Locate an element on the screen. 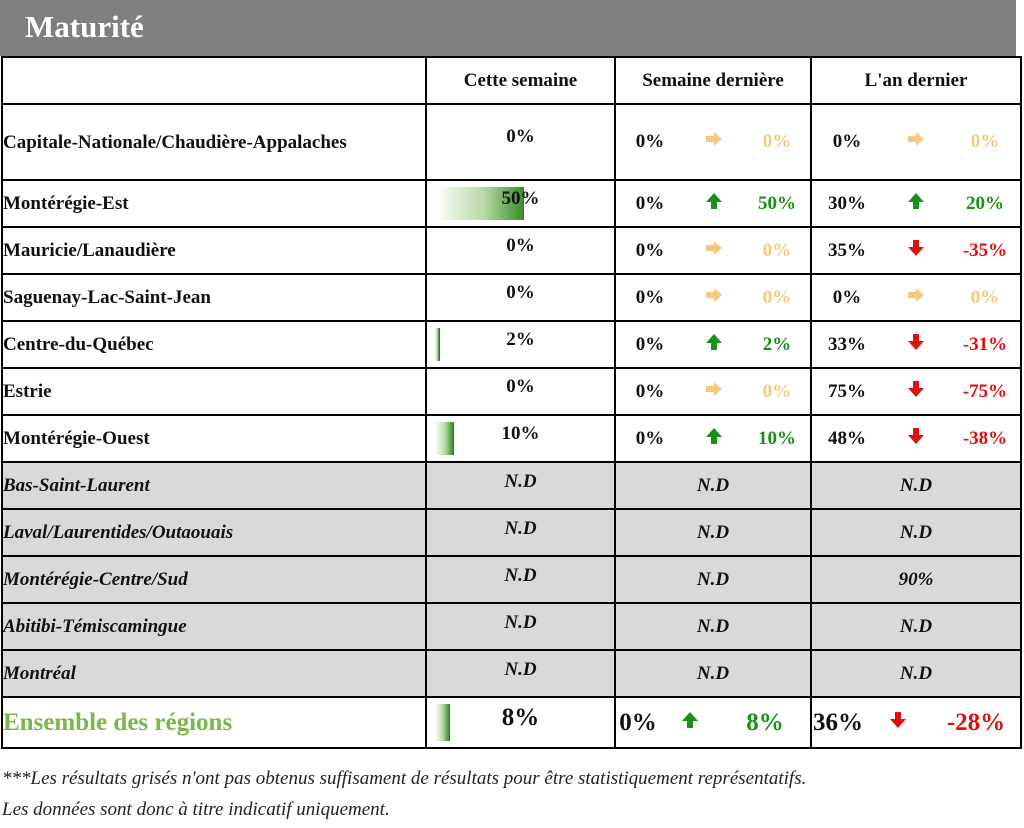 The width and height of the screenshot is (1024, 828). table-row: Centre-du-Québec 2% 0% 2% 33% -31% is located at coordinates (511, 344).